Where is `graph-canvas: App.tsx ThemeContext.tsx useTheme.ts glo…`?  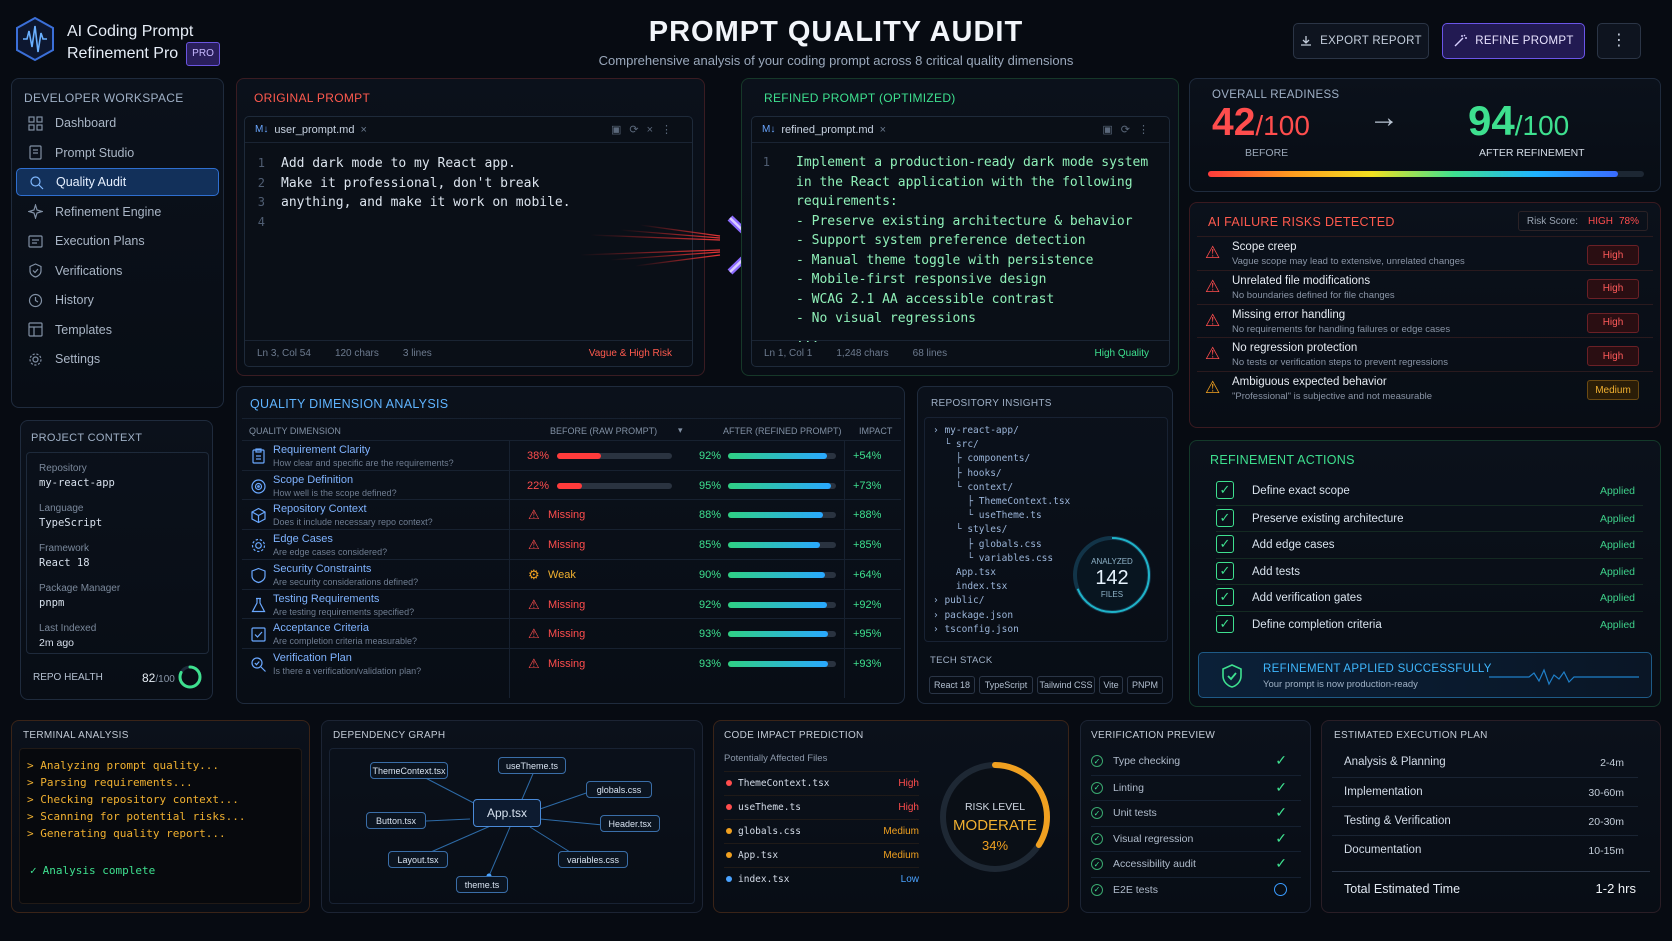
graph-canvas: App.tsx ThemeContext.tsx useTheme.ts glo… is located at coordinates (512, 826).